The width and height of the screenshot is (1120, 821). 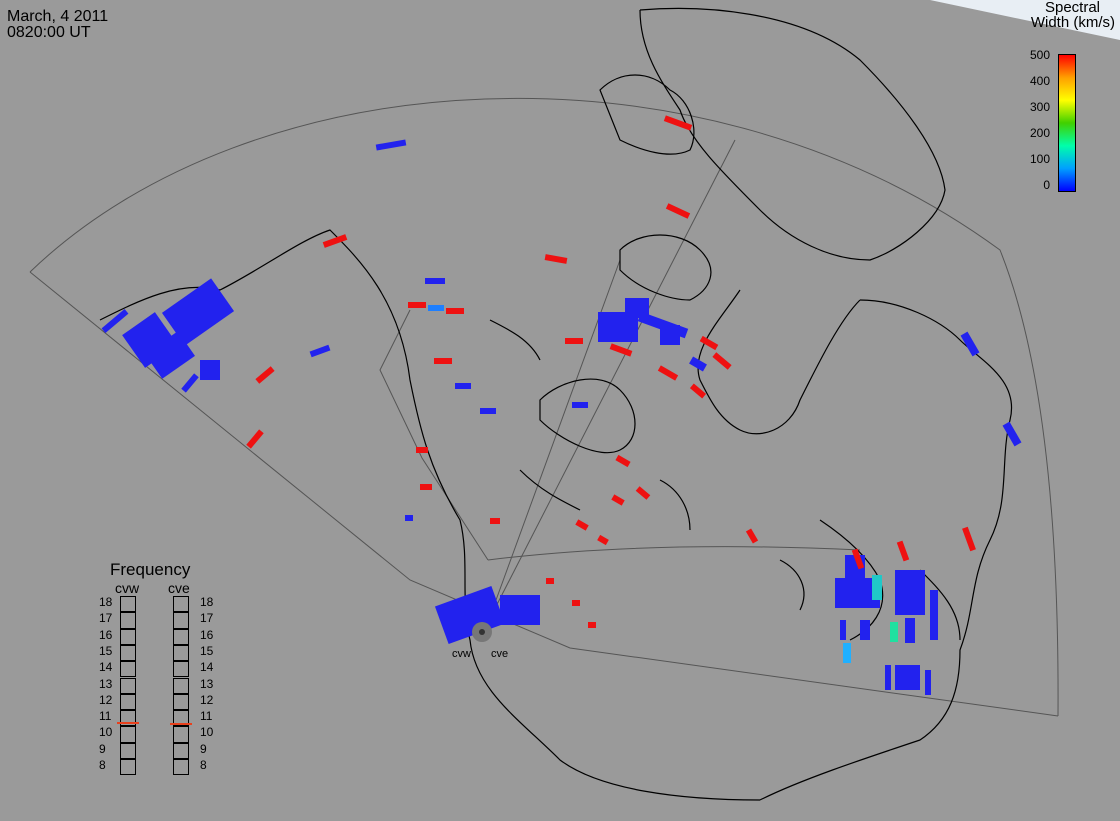 I want to click on colorbar-tick-label: 200, so click(x=1039, y=133).